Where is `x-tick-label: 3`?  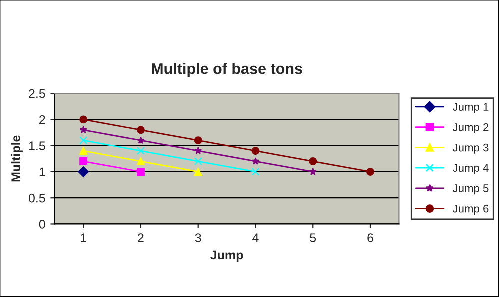 x-tick-label: 3 is located at coordinates (198, 238).